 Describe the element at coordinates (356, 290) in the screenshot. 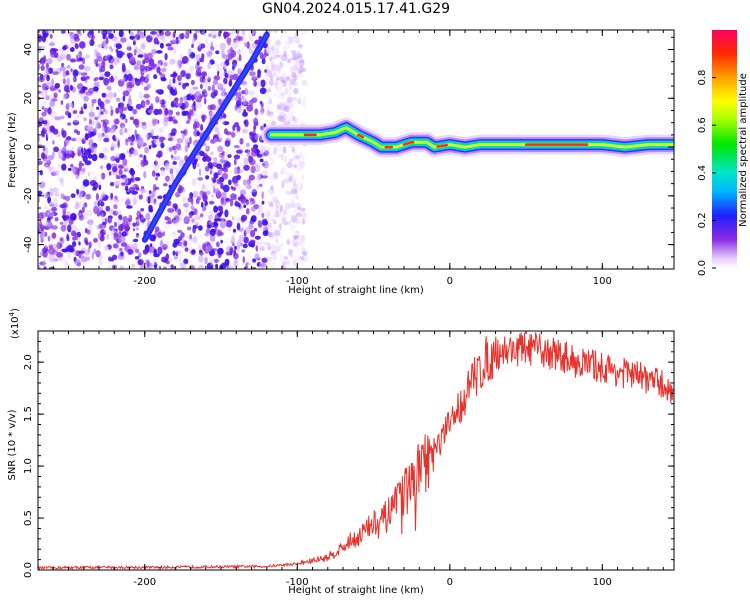

I see `spectrogram-xlabel: Height of straight line (km)` at that location.